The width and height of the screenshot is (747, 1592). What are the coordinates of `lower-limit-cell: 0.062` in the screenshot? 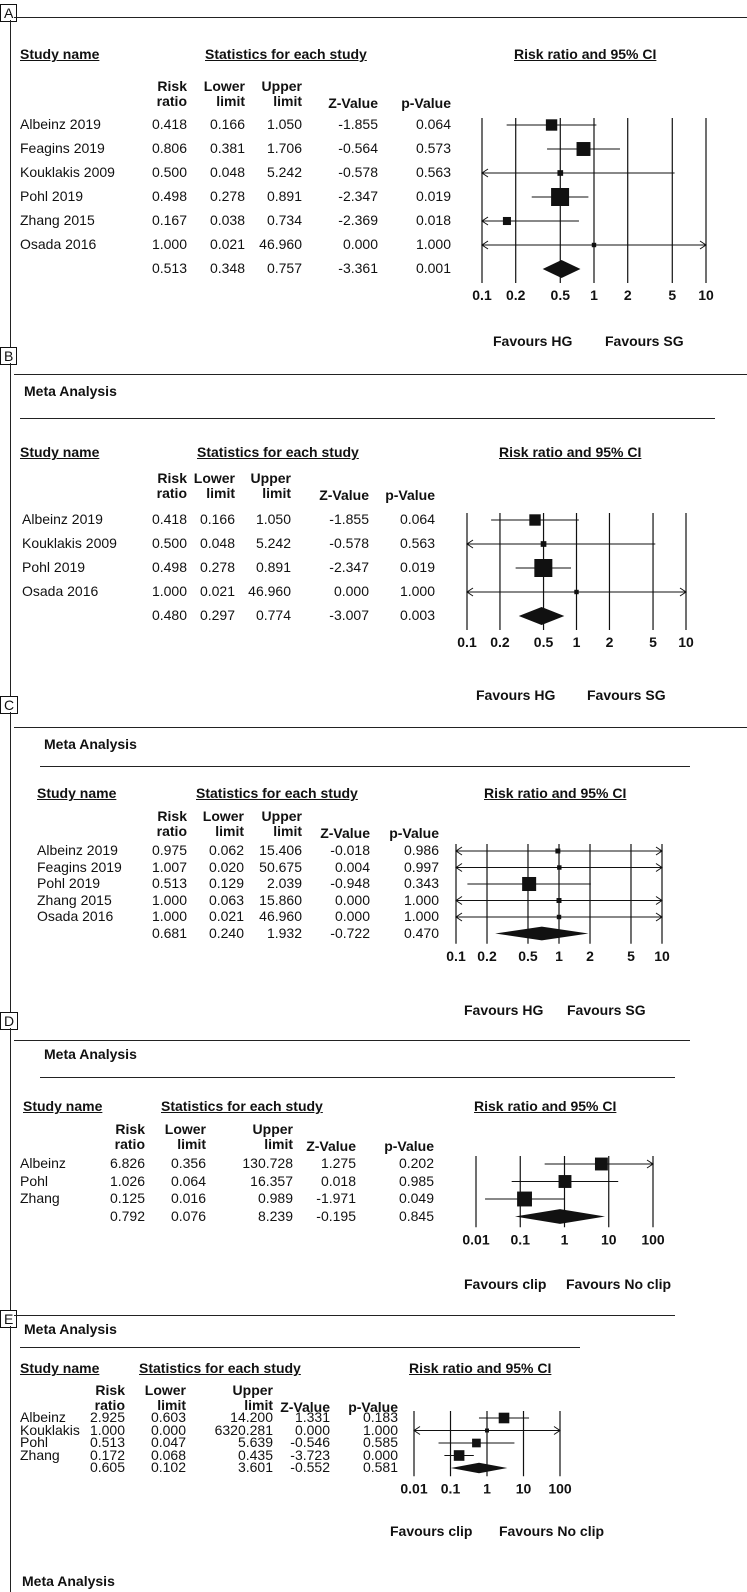 It's located at (226, 850).